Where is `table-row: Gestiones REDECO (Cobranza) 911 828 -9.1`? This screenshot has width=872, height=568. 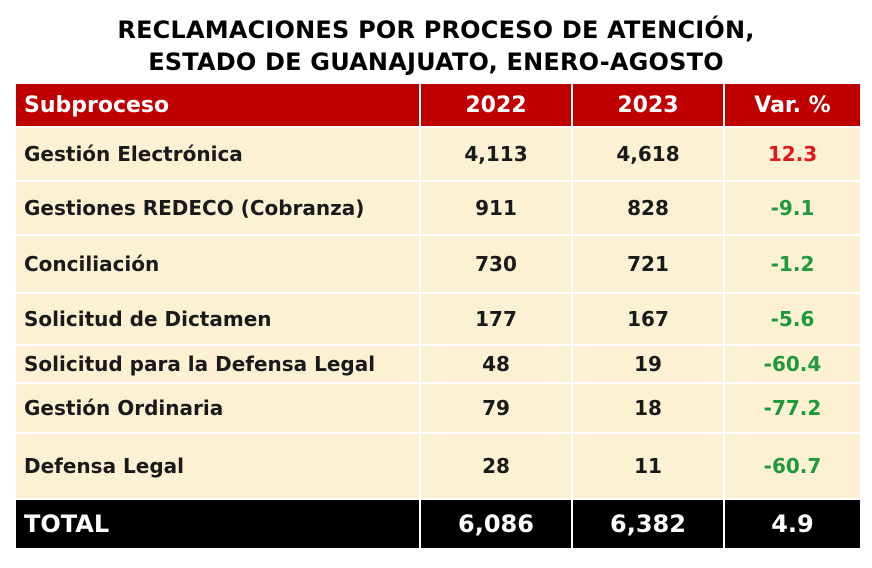 table-row: Gestiones REDECO (Cobranza) 911 828 -9.1 is located at coordinates (438, 208).